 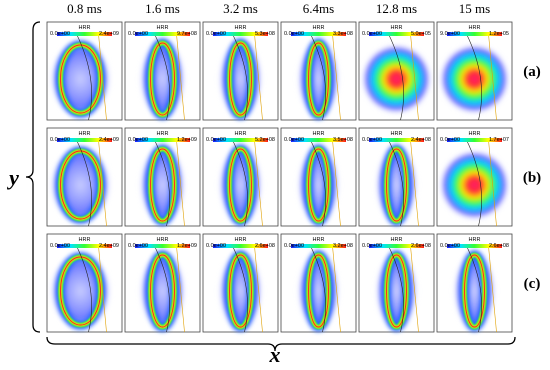 I want to click on column-header: 1.6 ms, so click(x=162, y=8).